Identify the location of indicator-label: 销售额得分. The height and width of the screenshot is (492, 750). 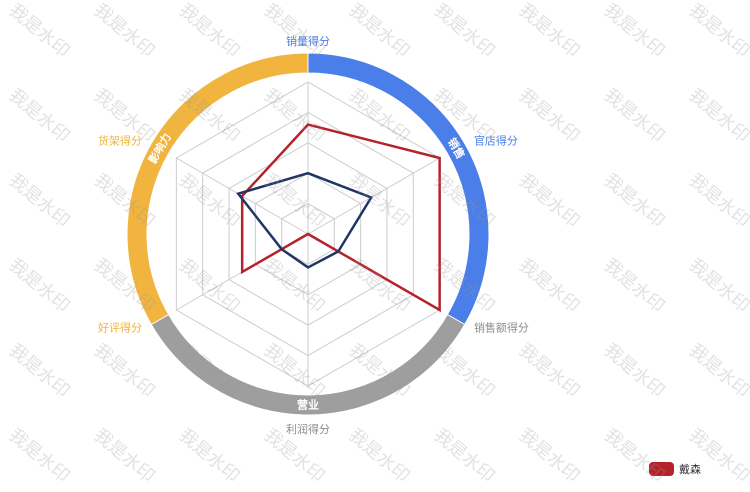
(501, 328).